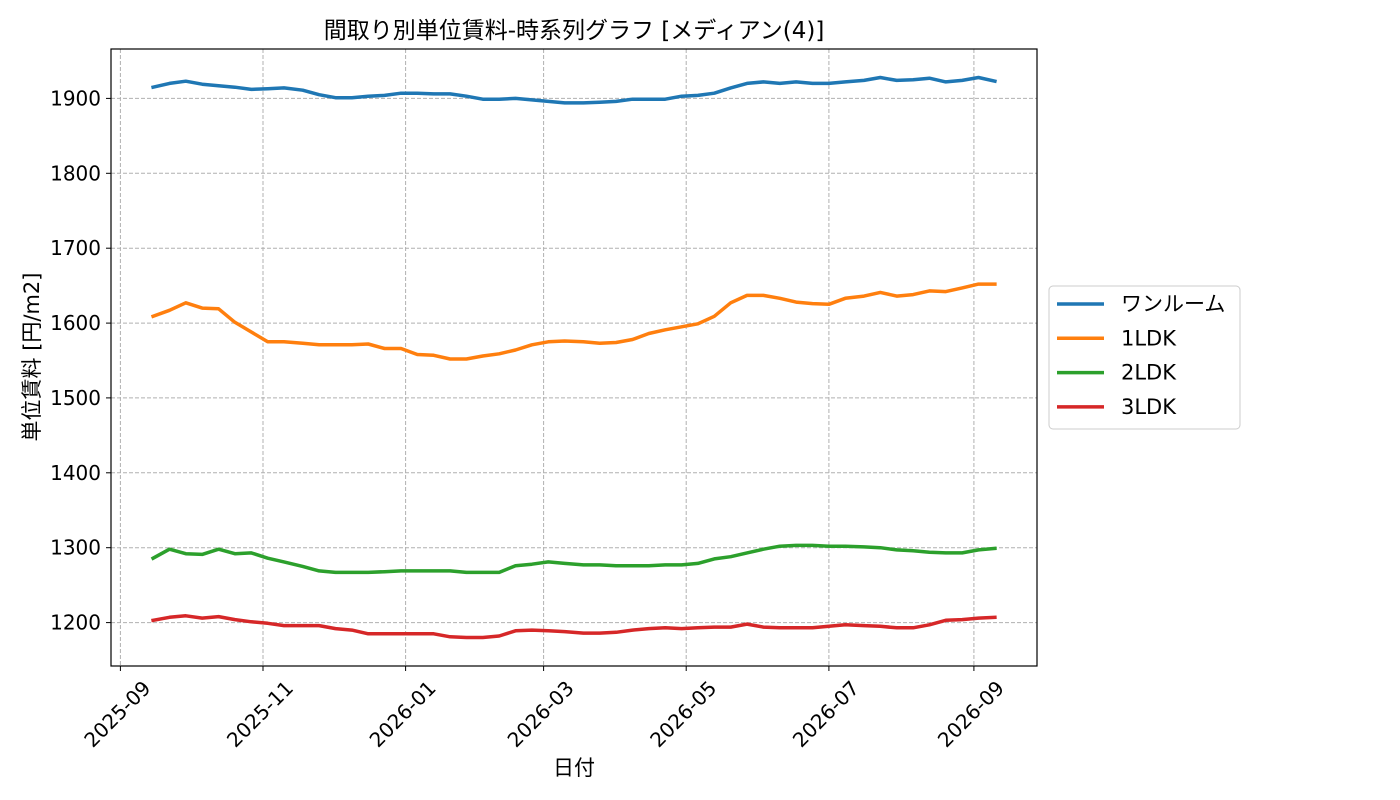 This screenshot has width=1400, height=800. I want to click on legend-entry-1: ワンルーム, so click(1141, 304).